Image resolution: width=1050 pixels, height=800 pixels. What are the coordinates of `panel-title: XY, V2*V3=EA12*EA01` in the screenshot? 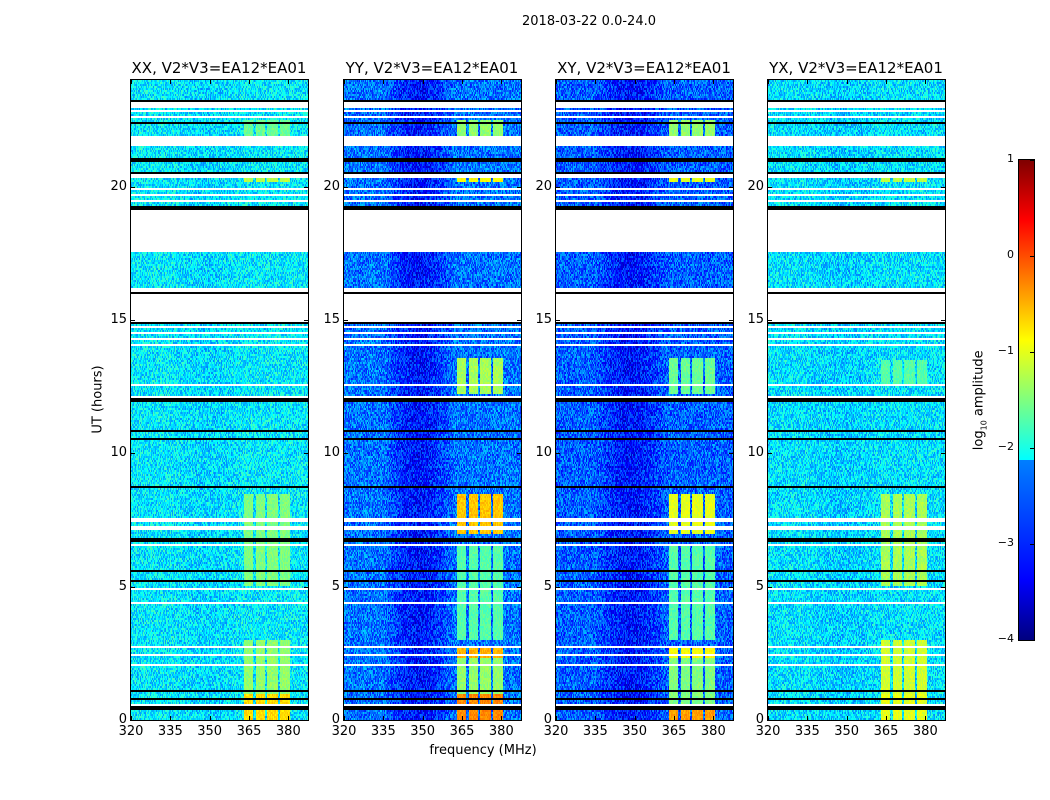 It's located at (644, 68).